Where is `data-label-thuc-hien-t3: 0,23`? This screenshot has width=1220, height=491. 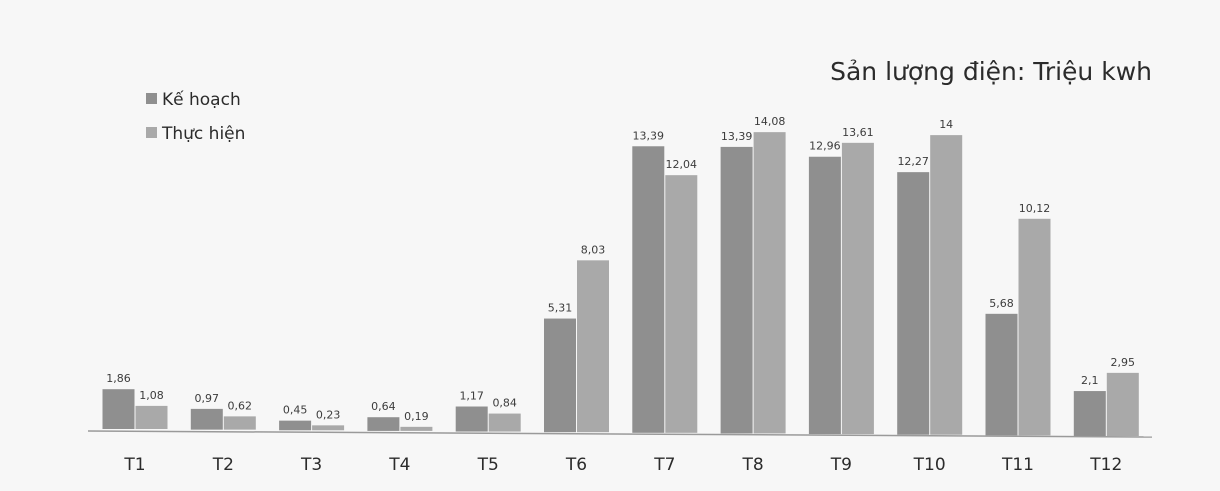 data-label-thuc-hien-t3: 0,23 is located at coordinates (328, 414).